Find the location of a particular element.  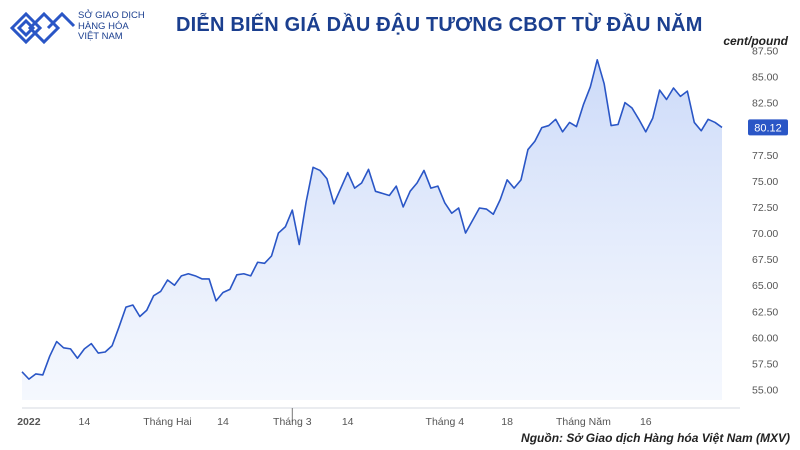

last-value-badge is located at coordinates (768, 127).